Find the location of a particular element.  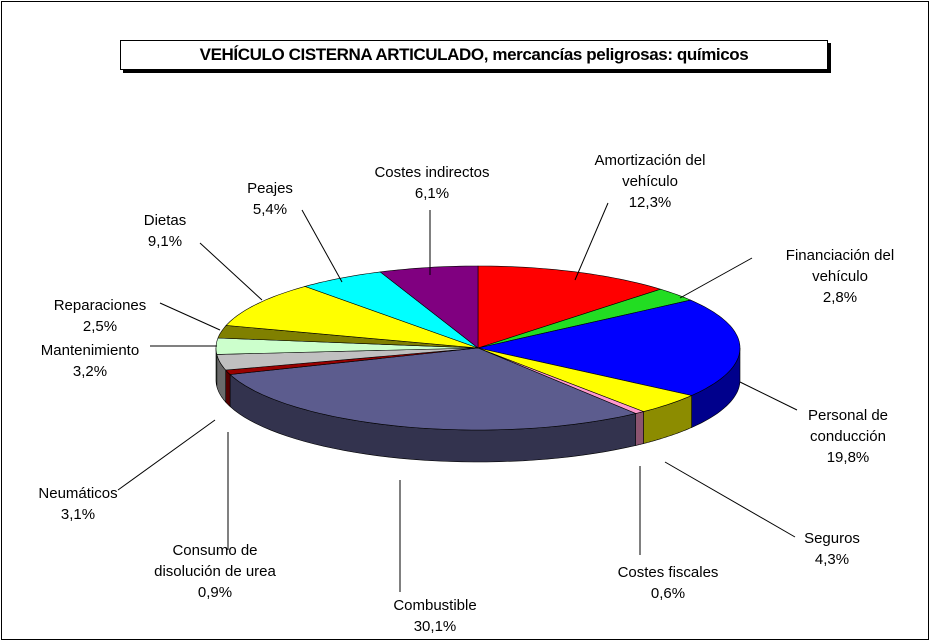

category-label: Costes fiscales is located at coordinates (668, 572).